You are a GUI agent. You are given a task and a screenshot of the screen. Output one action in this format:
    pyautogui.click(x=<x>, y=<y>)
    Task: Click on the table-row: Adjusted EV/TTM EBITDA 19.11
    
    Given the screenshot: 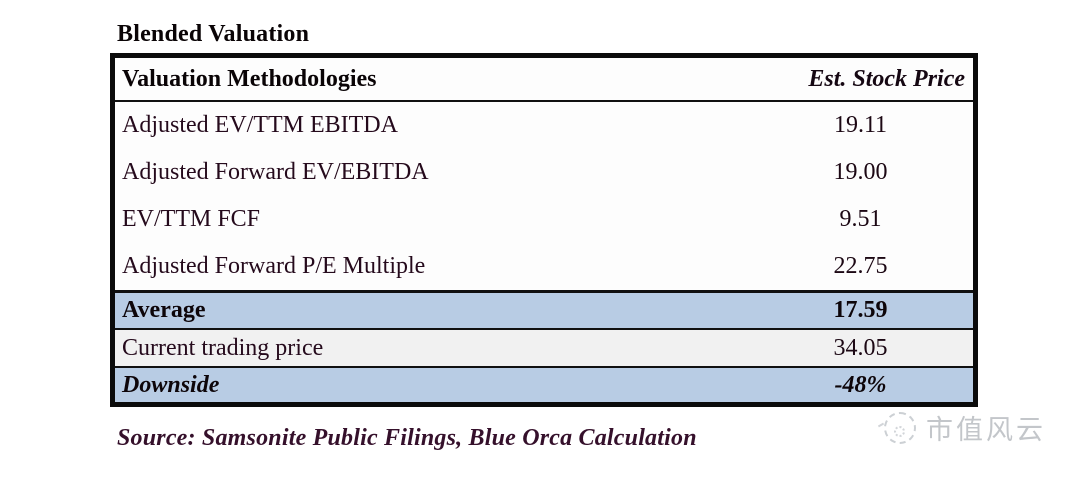 What is the action you would take?
    pyautogui.click(x=544, y=125)
    